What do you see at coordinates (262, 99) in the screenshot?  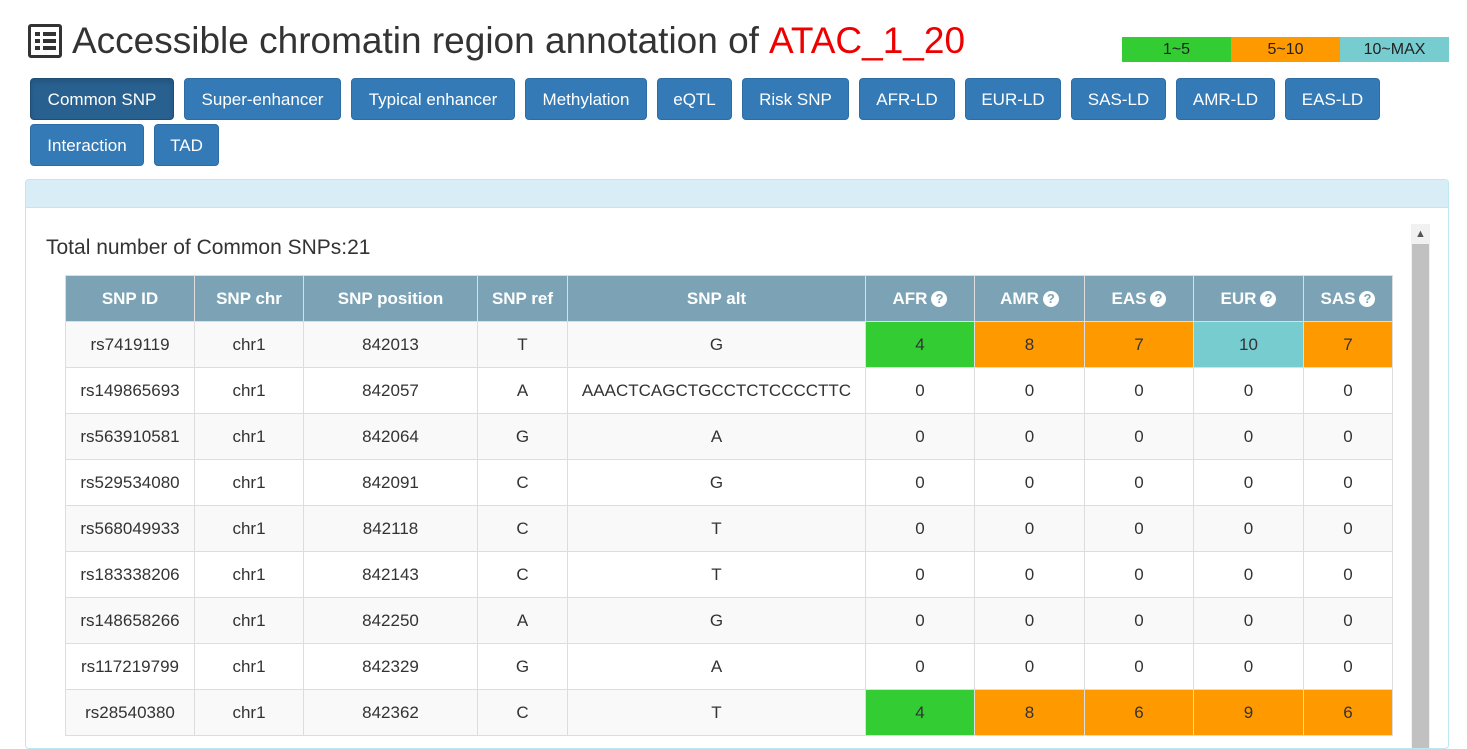 I see `tab-super-enhancer: Super-enhancer` at bounding box center [262, 99].